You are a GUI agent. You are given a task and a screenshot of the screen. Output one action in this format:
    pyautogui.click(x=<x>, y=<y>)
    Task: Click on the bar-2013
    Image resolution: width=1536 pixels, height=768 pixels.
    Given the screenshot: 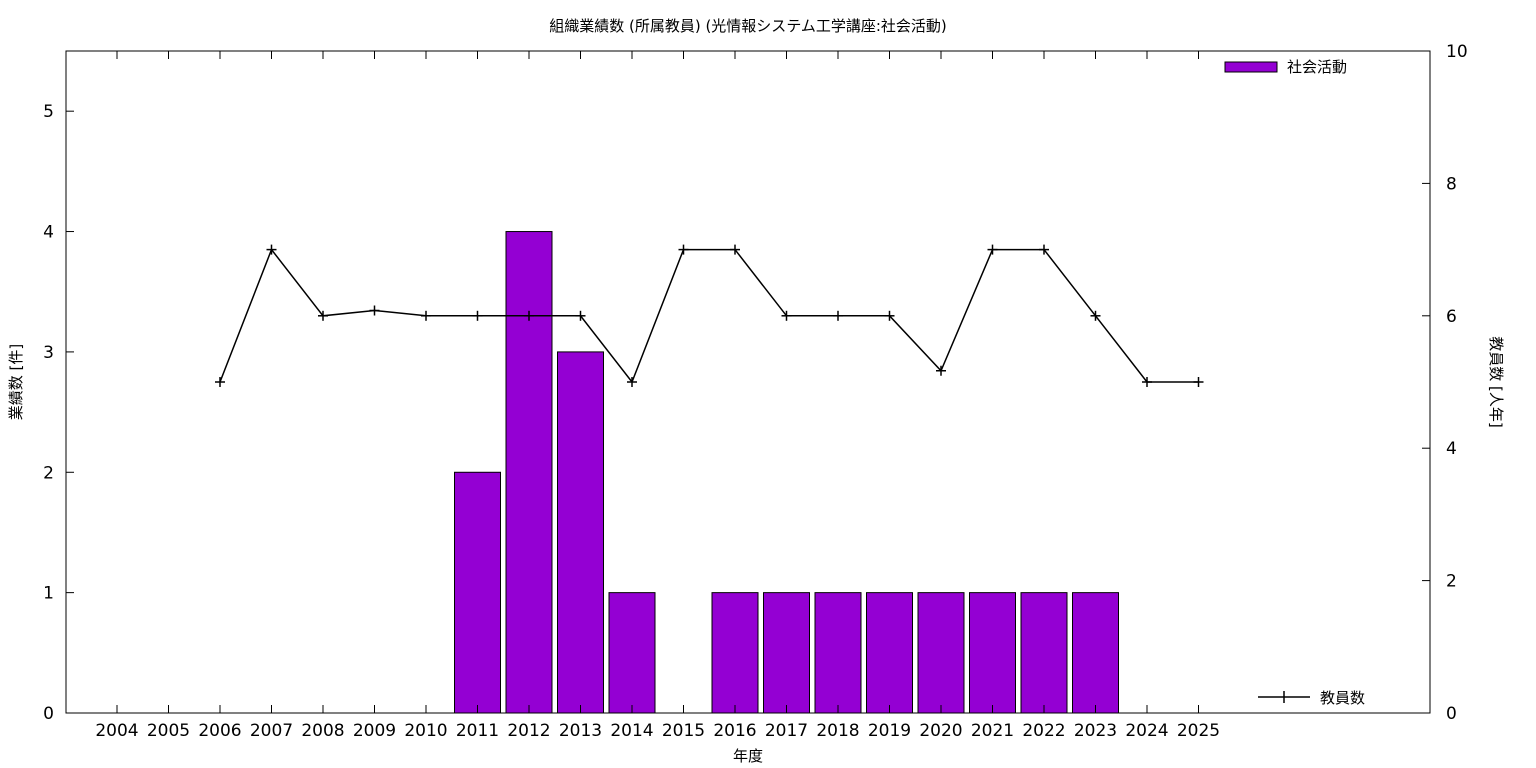 What is the action you would take?
    pyautogui.click(x=580, y=532)
    